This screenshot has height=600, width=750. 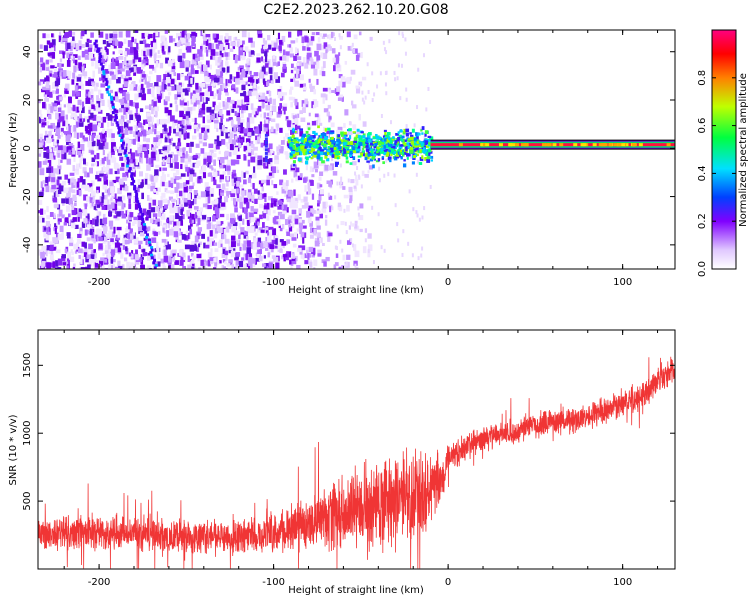 What do you see at coordinates (633, 145) in the screenshot?
I see `spectrogram-tone-cell` at bounding box center [633, 145].